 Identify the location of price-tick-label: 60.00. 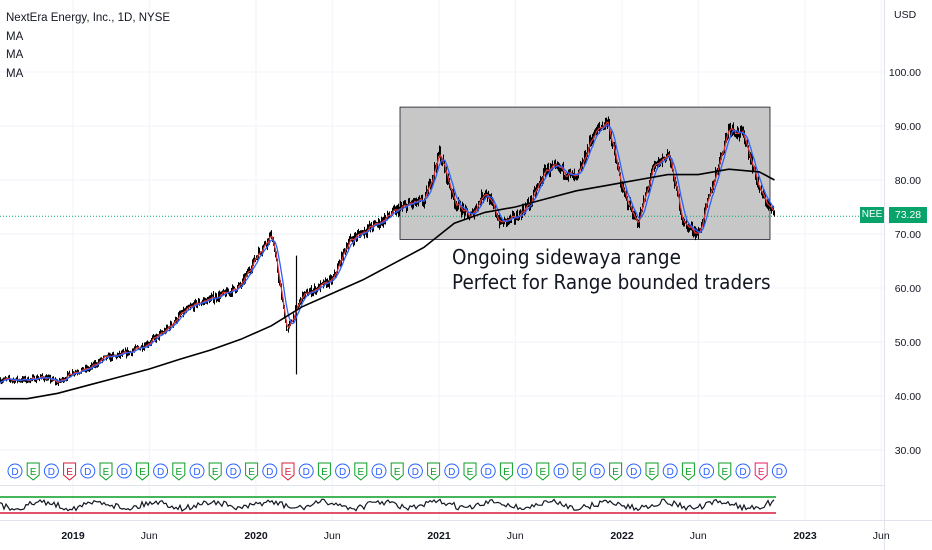
(908, 289).